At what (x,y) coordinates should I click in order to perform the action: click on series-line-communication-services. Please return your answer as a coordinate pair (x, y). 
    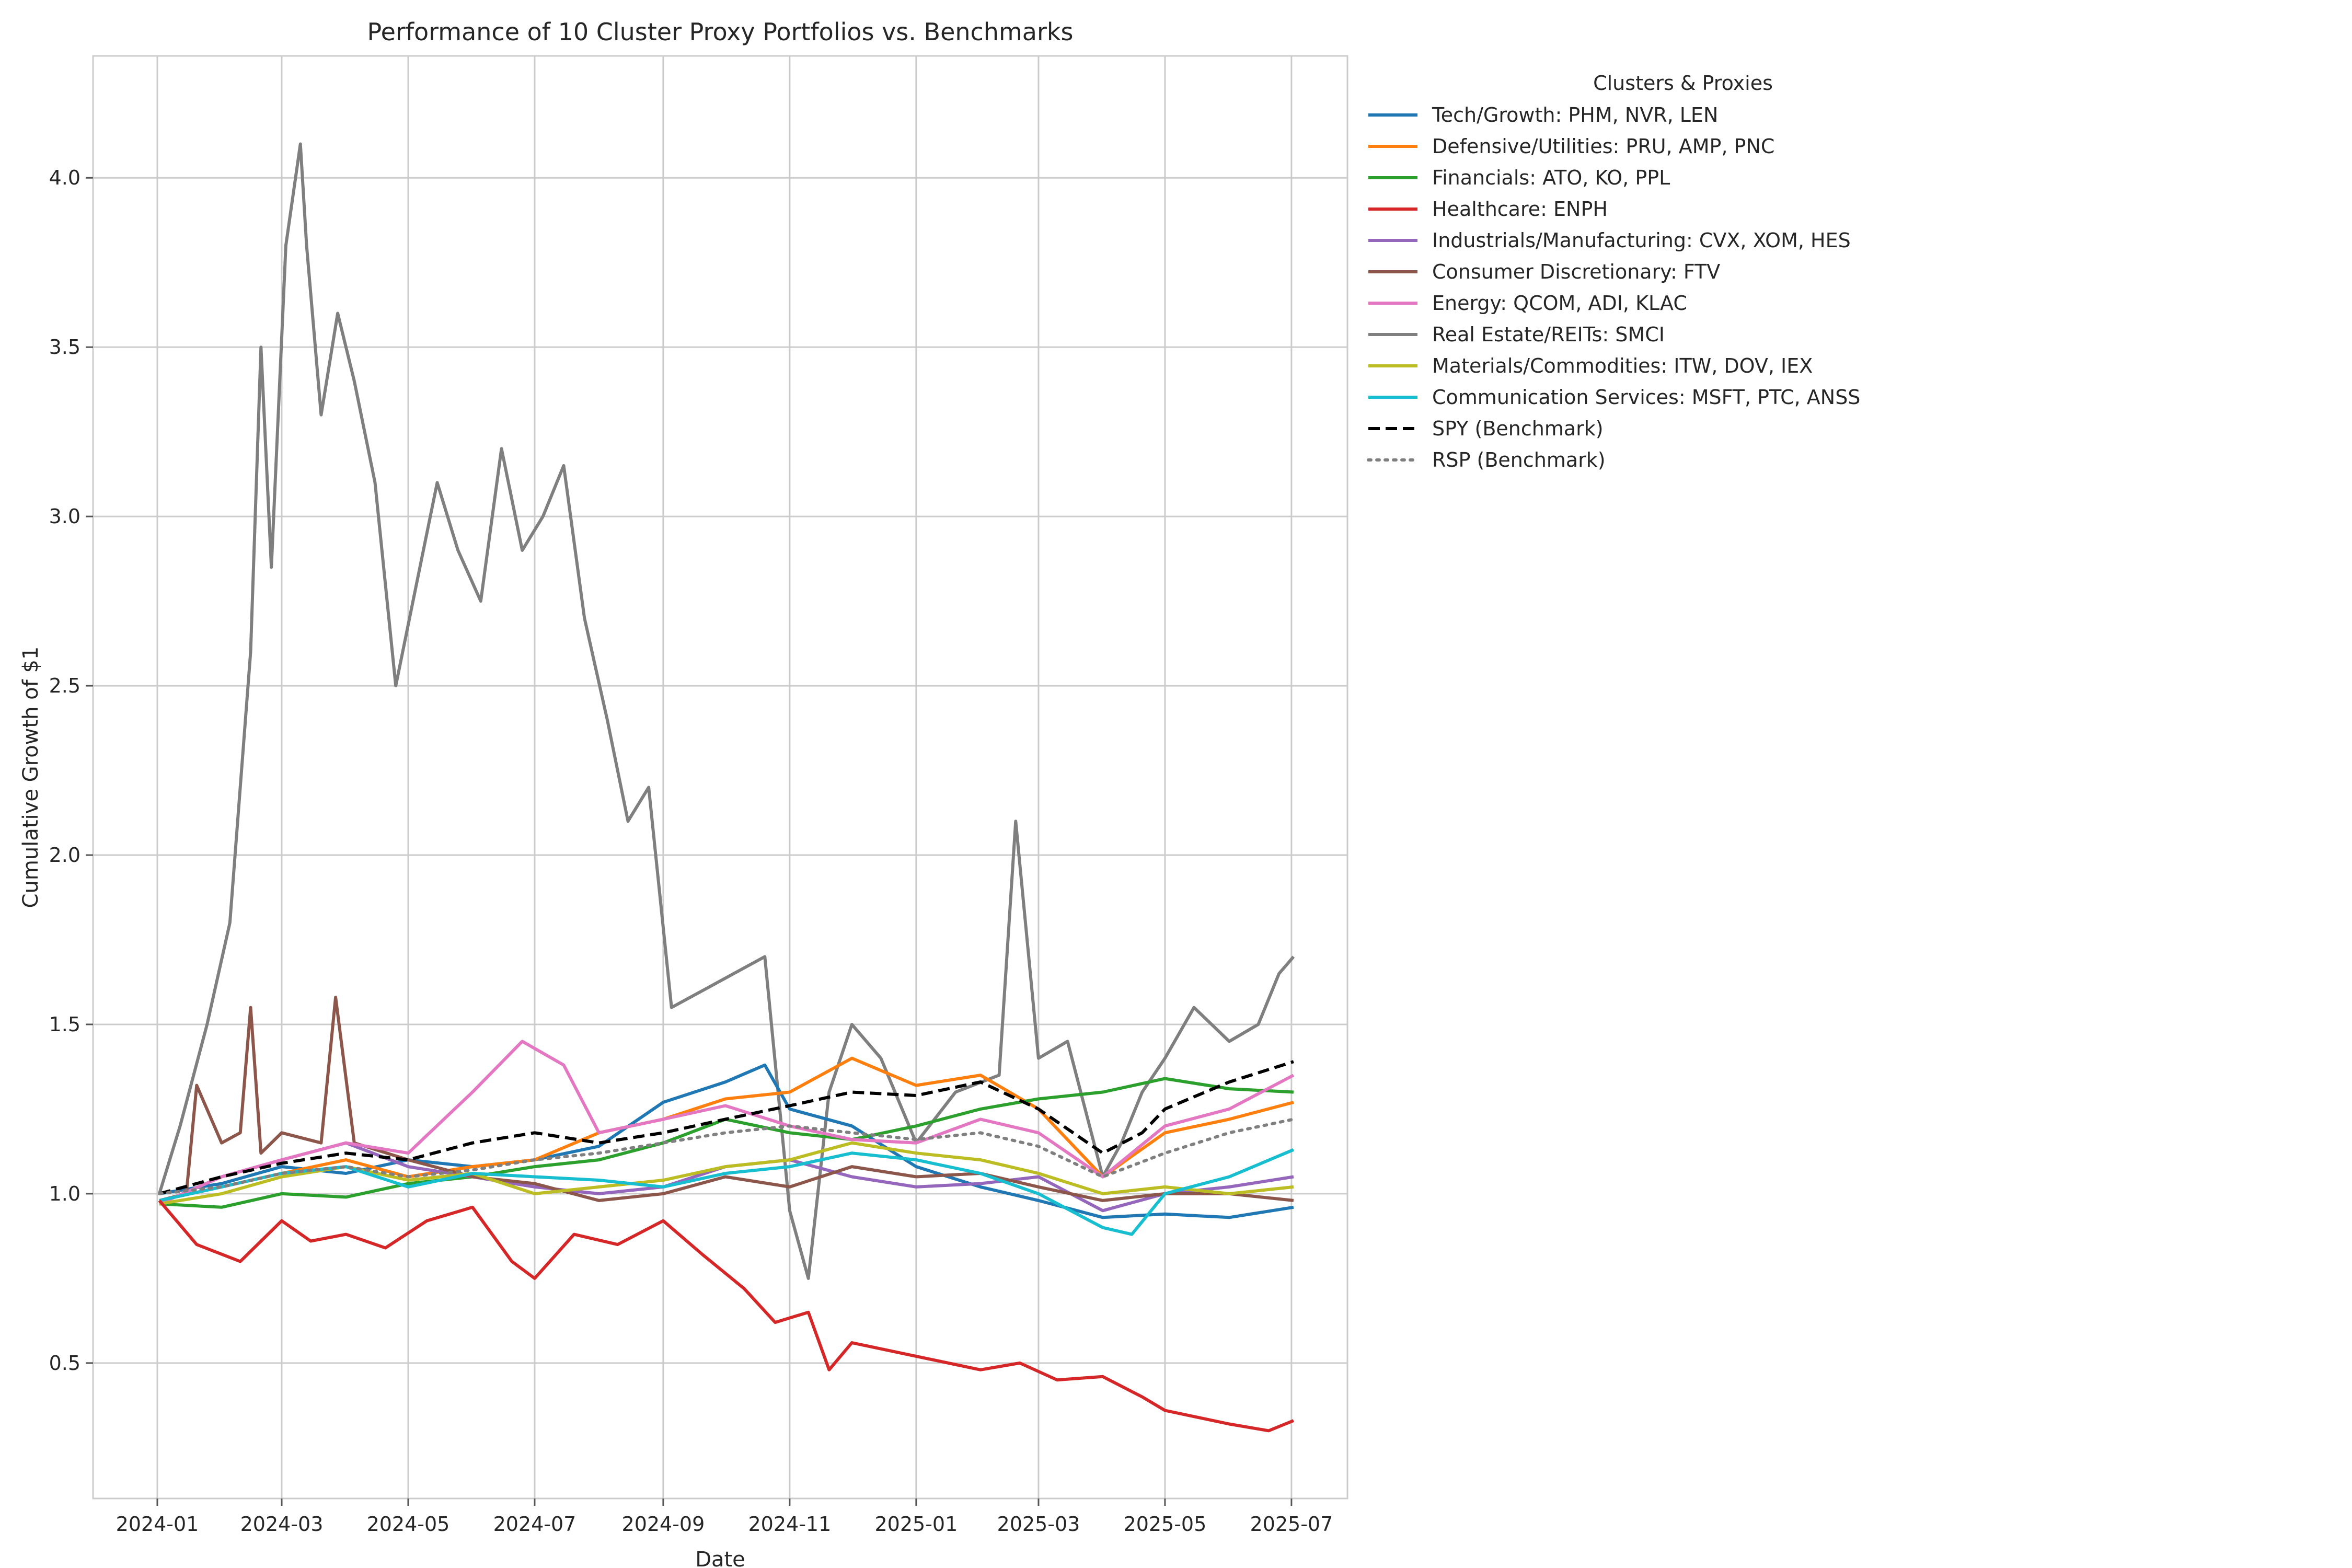
    Looking at the image, I should click on (727, 1192).